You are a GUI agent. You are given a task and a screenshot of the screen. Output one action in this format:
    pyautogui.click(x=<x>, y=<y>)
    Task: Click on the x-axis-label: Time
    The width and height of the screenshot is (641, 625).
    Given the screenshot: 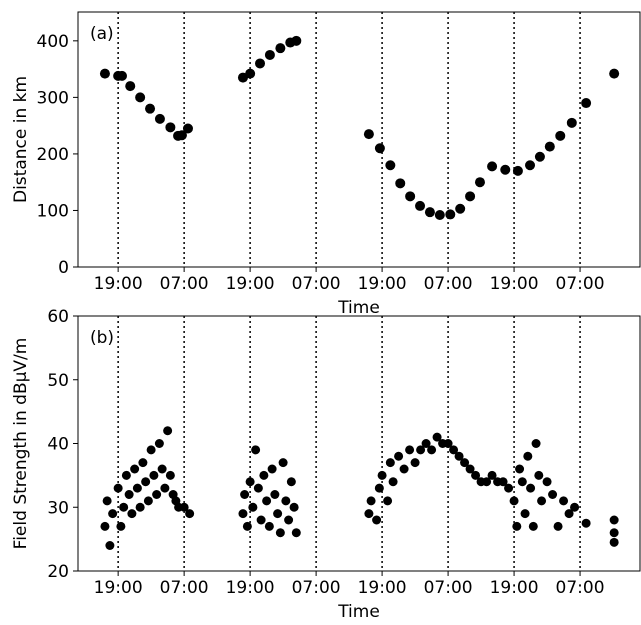 What is the action you would take?
    pyautogui.click(x=358, y=308)
    